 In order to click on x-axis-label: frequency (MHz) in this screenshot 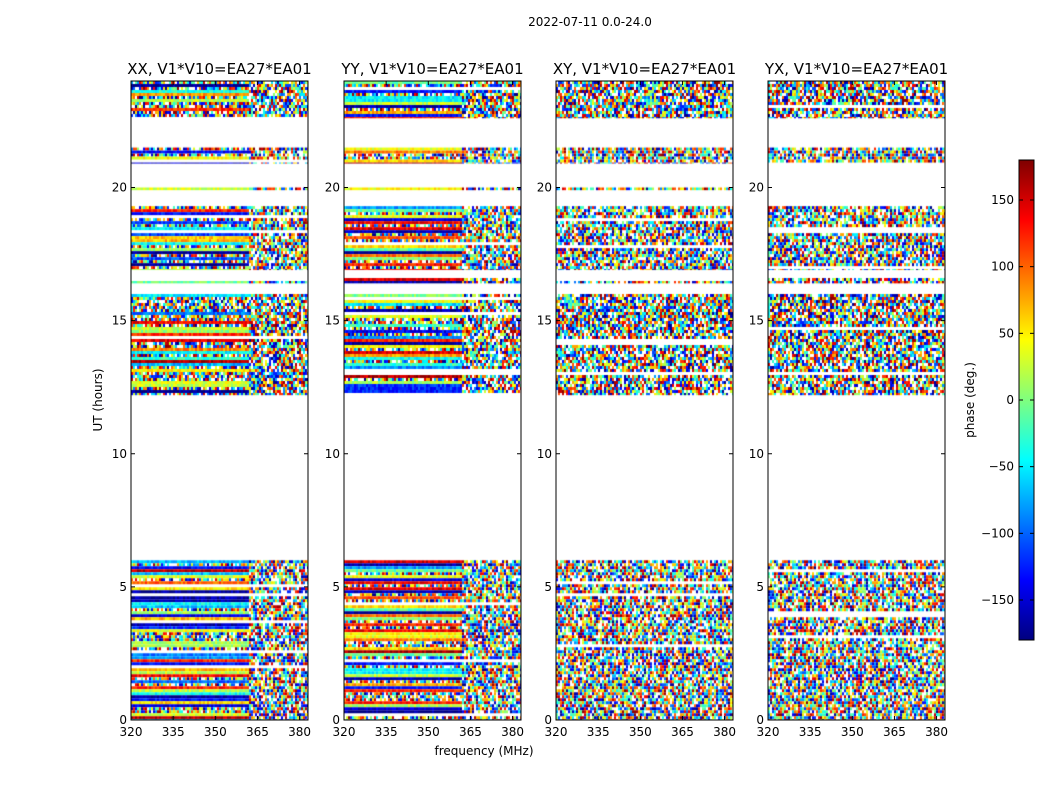, I will do `click(483, 751)`.